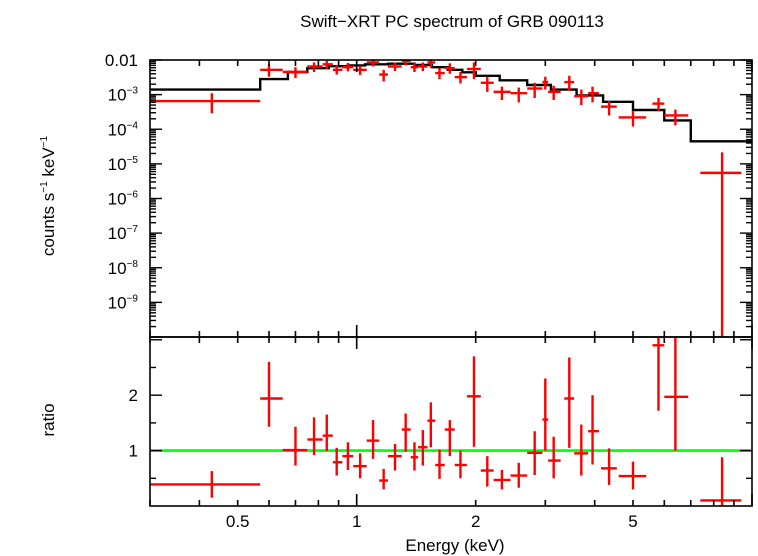 The width and height of the screenshot is (758, 556). Describe the element at coordinates (356, 521) in the screenshot. I see `x-tick-label: 1` at that location.